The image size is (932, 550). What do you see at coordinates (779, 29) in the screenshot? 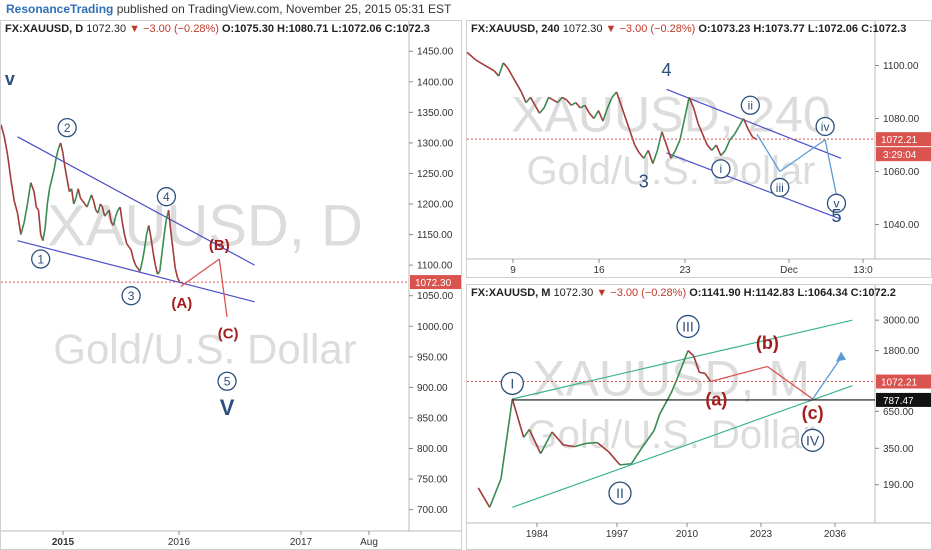
I see `high-value: H:1073.77` at bounding box center [779, 29].